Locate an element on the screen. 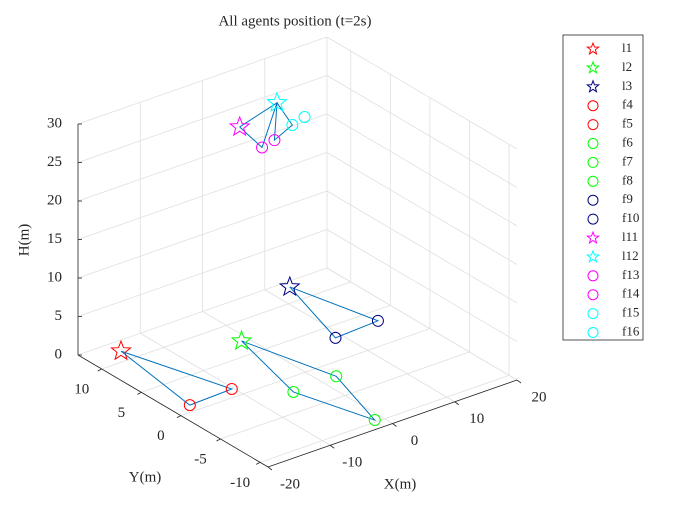 The image size is (700, 525). legend: l1 l2 l3 f4 f5 f6 f7 f8 f9 f10 l11 l12 f13 f14 f15 f16 is located at coordinates (603, 187).